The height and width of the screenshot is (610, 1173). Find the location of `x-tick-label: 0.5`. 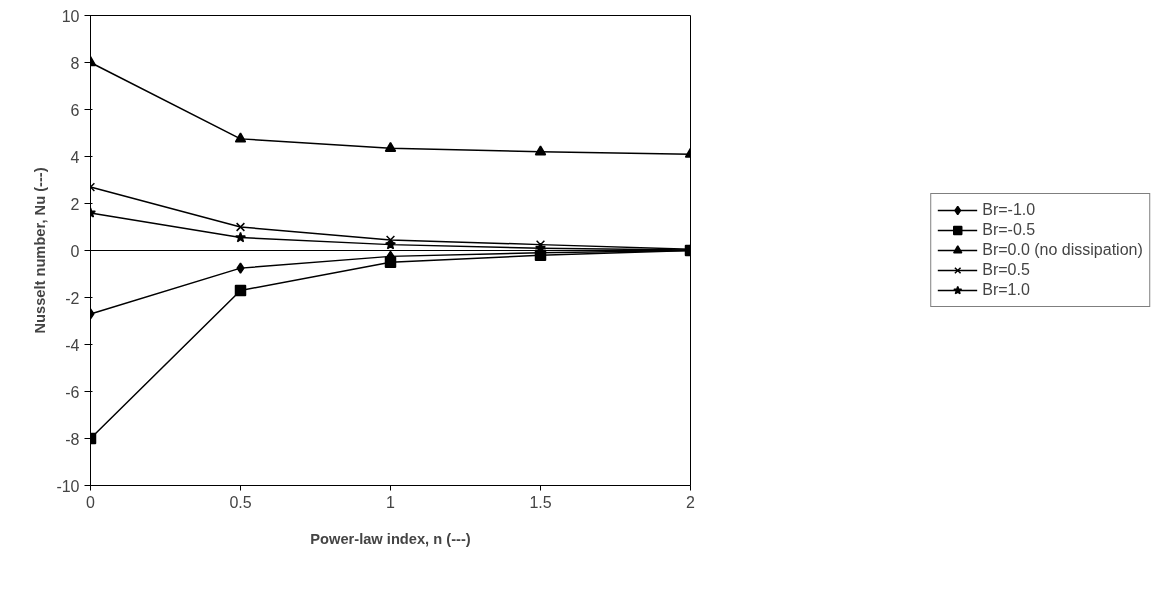

x-tick-label: 0.5 is located at coordinates (240, 502).